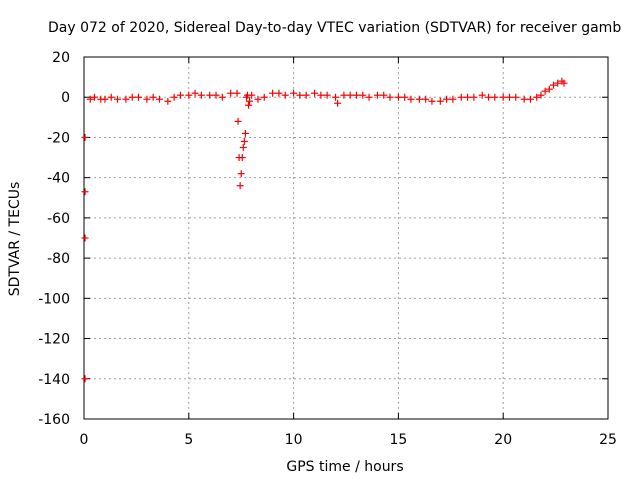 This screenshot has width=640, height=480. What do you see at coordinates (348, 440) in the screenshot?
I see `x-tick-labels: 0 5 10 15 20 25` at bounding box center [348, 440].